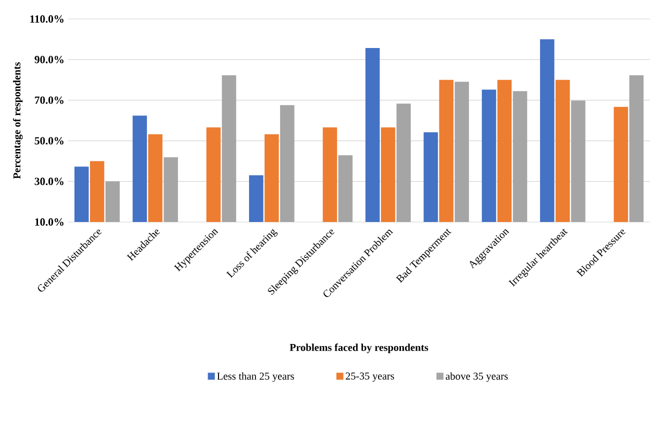  I want to click on legend-label: 25-35 years, so click(370, 377).